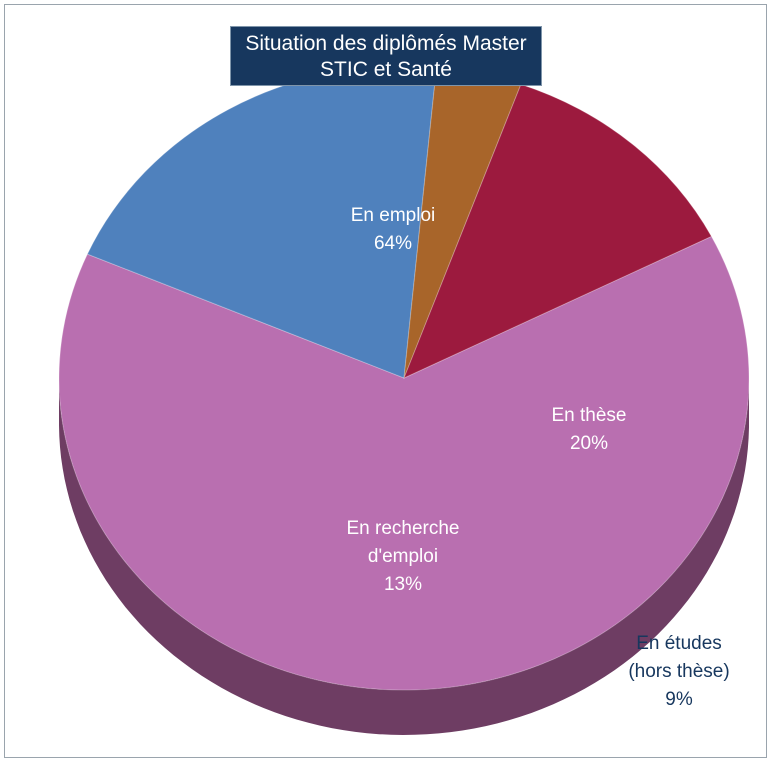 This screenshot has height=762, width=773. I want to click on chart-title-line-1: Situation des diplômés Master, so click(386, 43).